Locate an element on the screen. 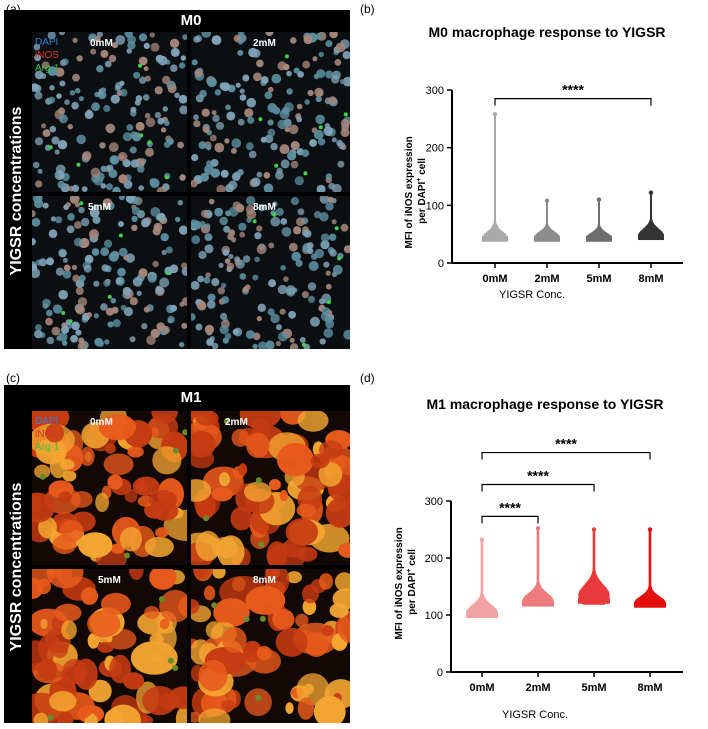  chart-title: M0 macrophage response to YIGSR is located at coordinates (546, 32).